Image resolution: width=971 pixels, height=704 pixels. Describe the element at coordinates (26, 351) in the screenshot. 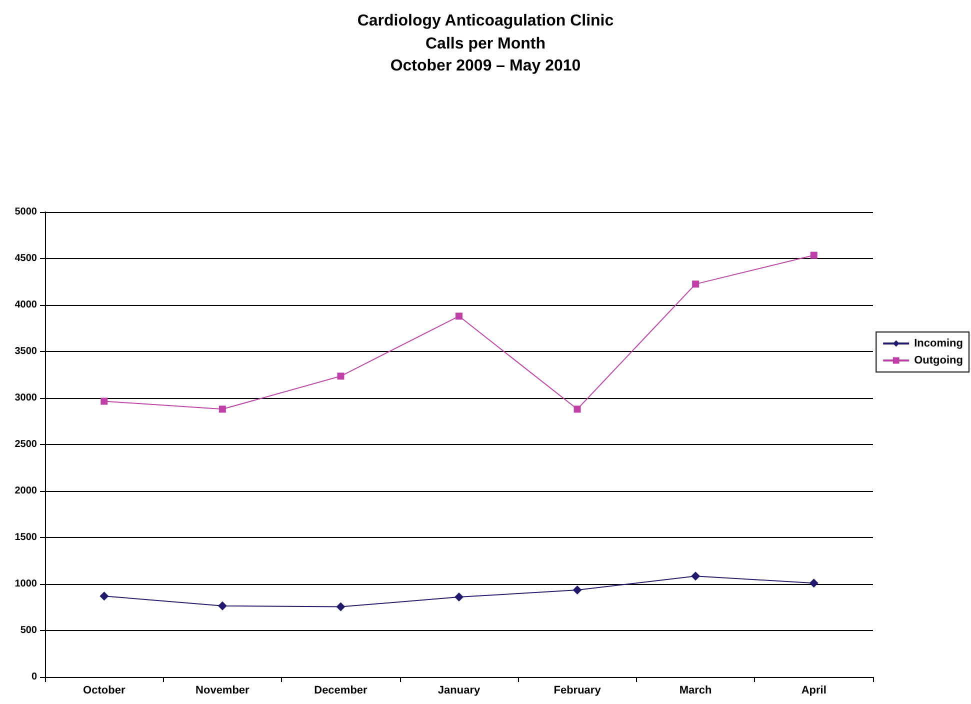

I see `y-tick-label: 3500` at that location.